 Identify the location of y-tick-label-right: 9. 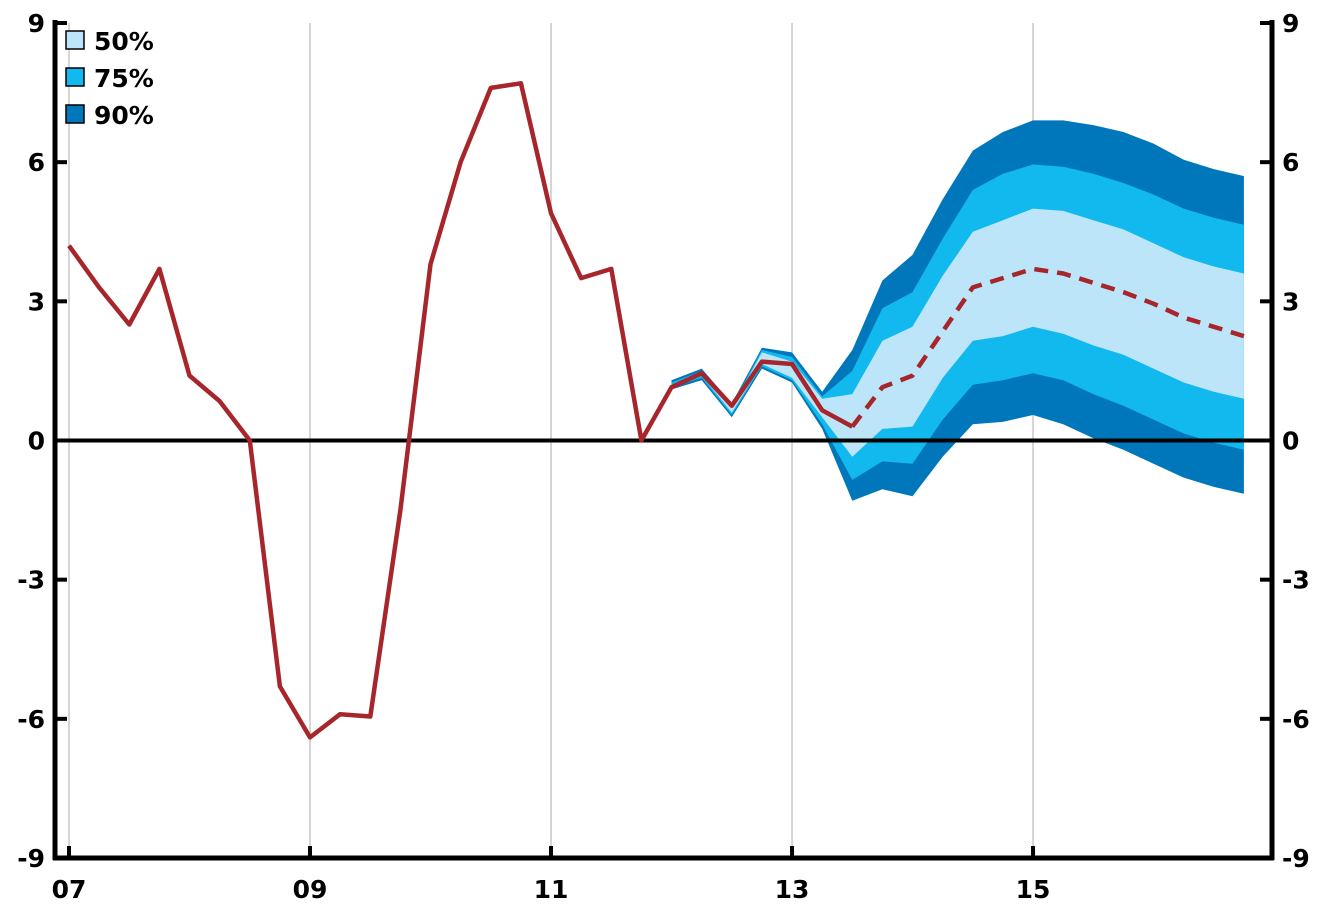
(1290, 23).